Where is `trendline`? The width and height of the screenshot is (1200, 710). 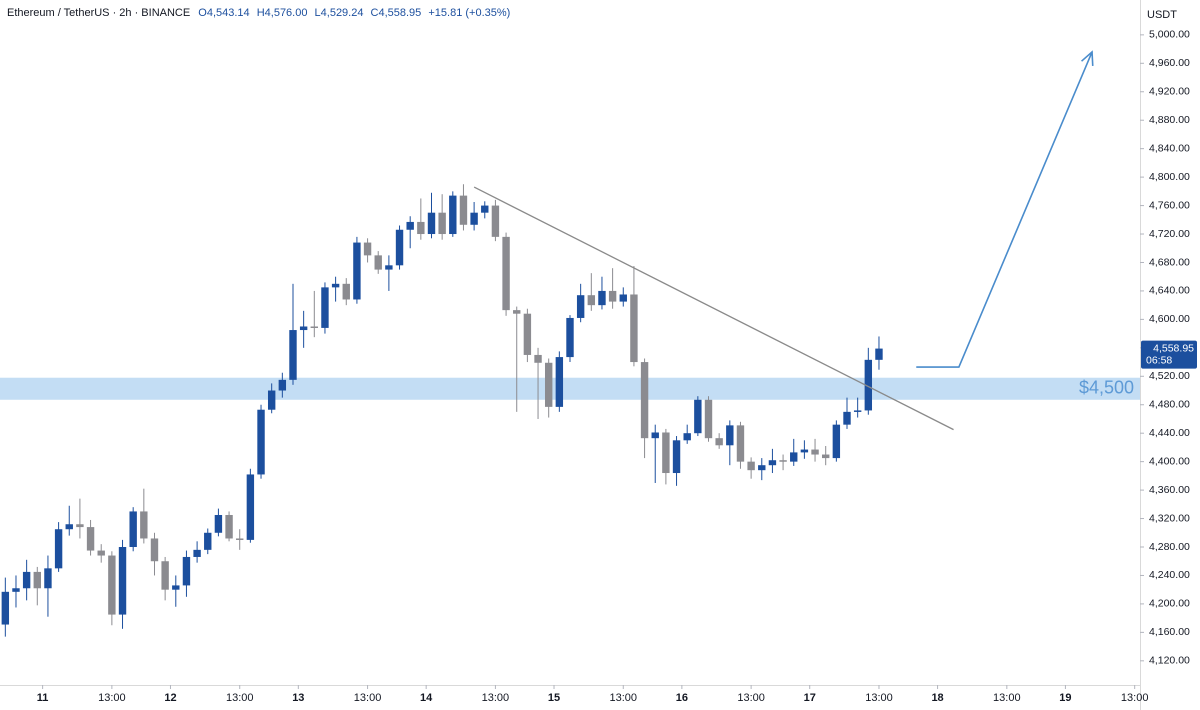
trendline is located at coordinates (713, 308).